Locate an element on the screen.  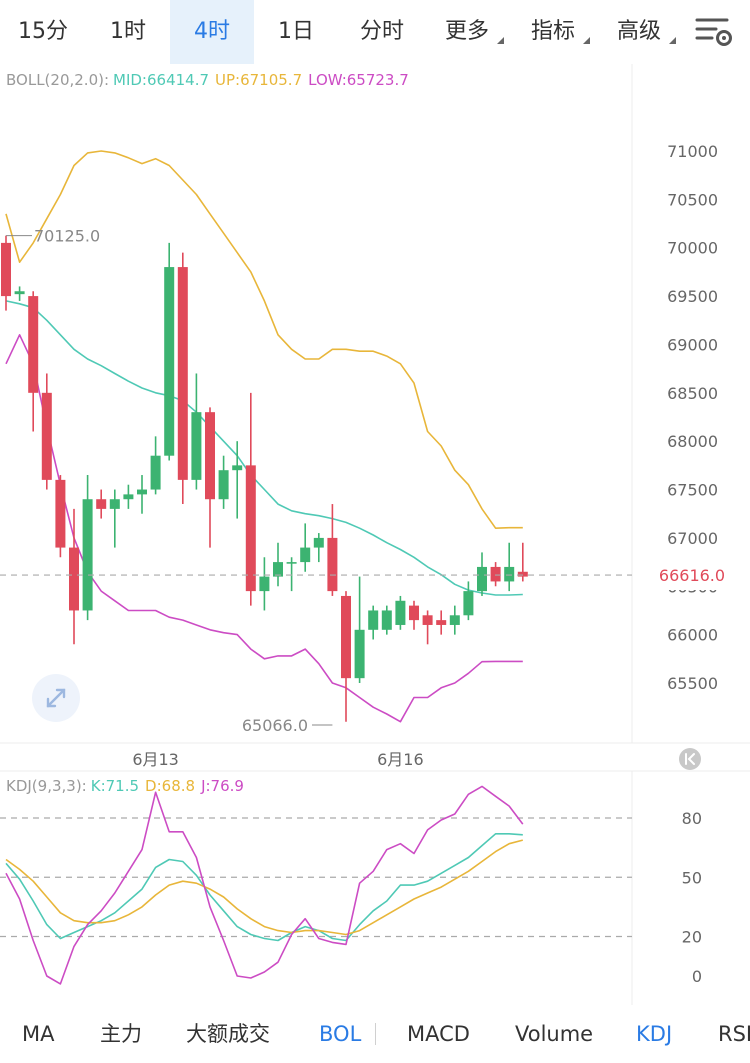
skip-left-button is located at coordinates (690, 759).